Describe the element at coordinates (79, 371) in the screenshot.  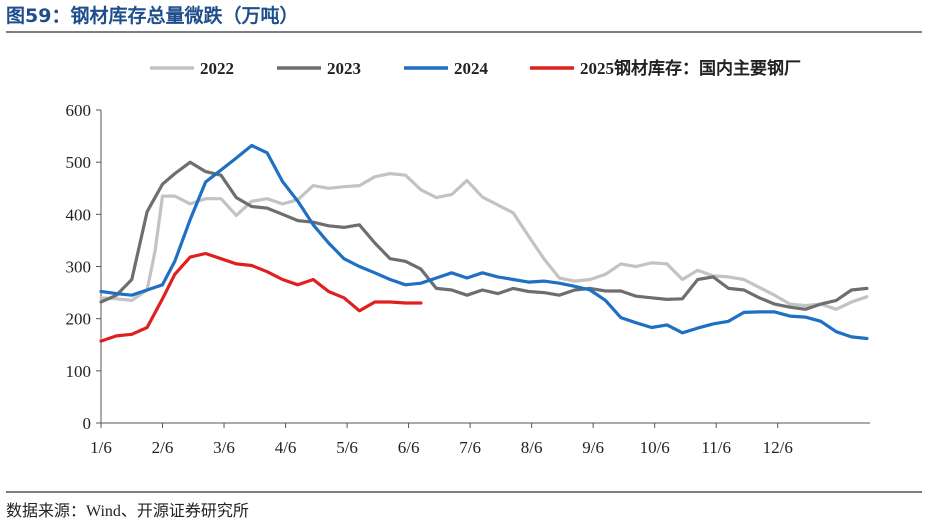
I see `y-tick-label: 100` at that location.